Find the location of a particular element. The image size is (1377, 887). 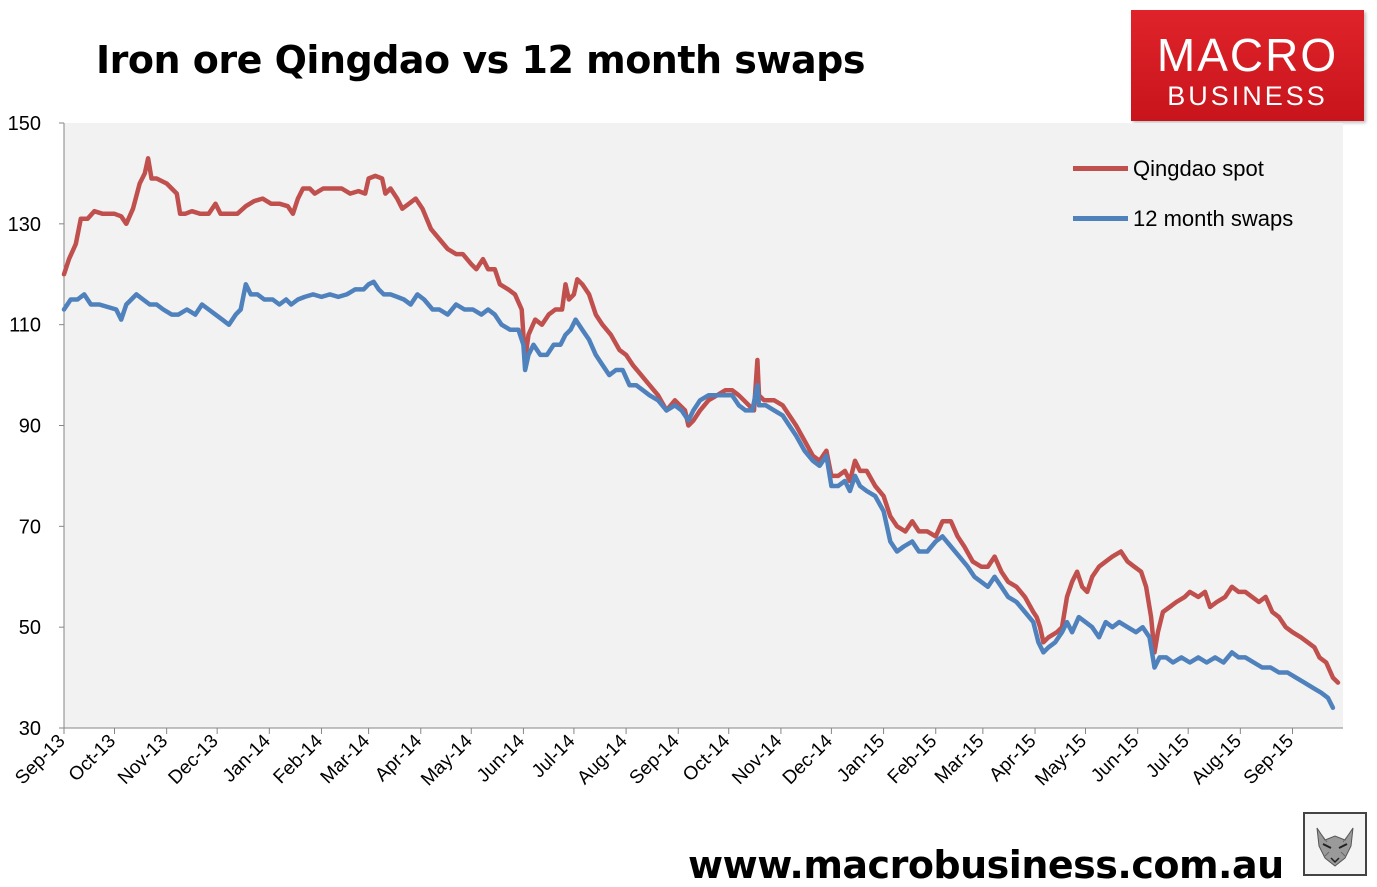

x-tick-label: Sep-15 is located at coordinates (1269, 760).